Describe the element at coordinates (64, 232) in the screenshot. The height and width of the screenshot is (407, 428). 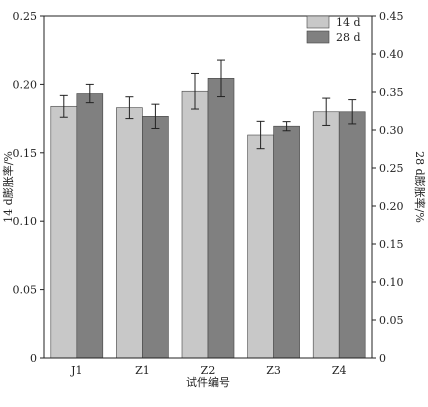
I see `bar-14d-J1` at that location.